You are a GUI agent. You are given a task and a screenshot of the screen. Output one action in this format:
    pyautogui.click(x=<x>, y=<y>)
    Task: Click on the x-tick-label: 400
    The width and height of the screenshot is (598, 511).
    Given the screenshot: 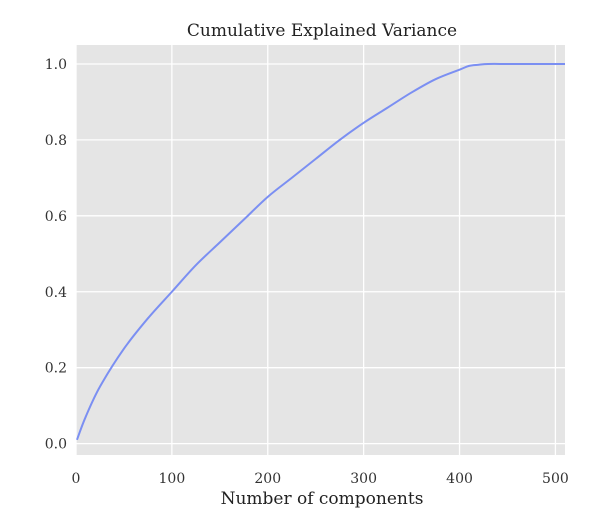 What is the action you would take?
    pyautogui.click(x=459, y=479)
    